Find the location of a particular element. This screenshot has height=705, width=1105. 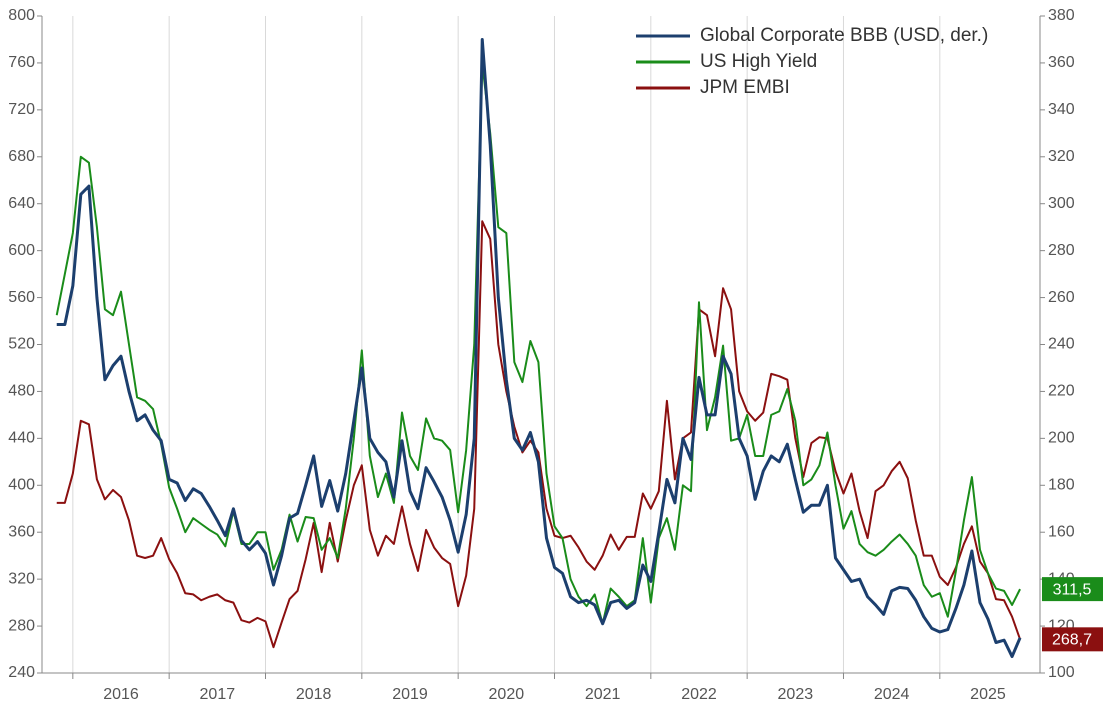

y-tick-label: 560 is located at coordinates (21, 297).